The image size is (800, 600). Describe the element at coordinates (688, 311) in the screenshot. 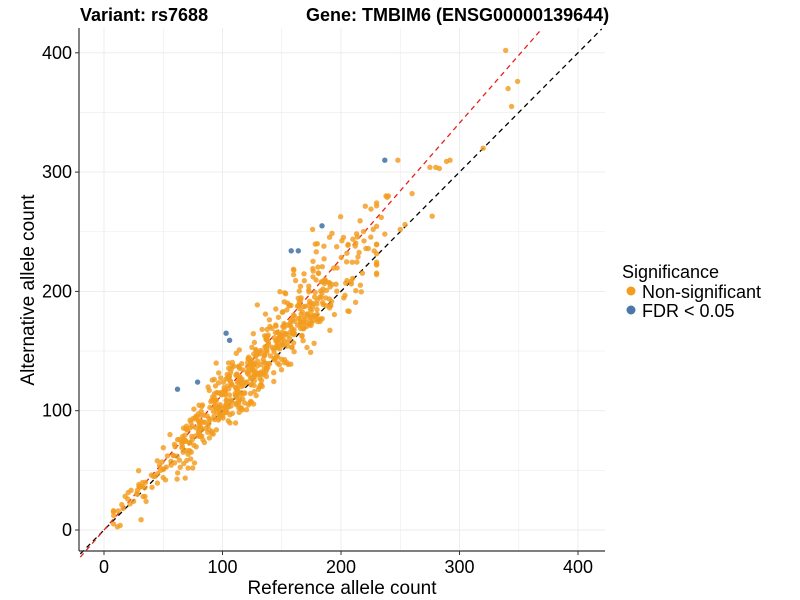

I see `legend-label-fdr: FDR < 0.05` at that location.